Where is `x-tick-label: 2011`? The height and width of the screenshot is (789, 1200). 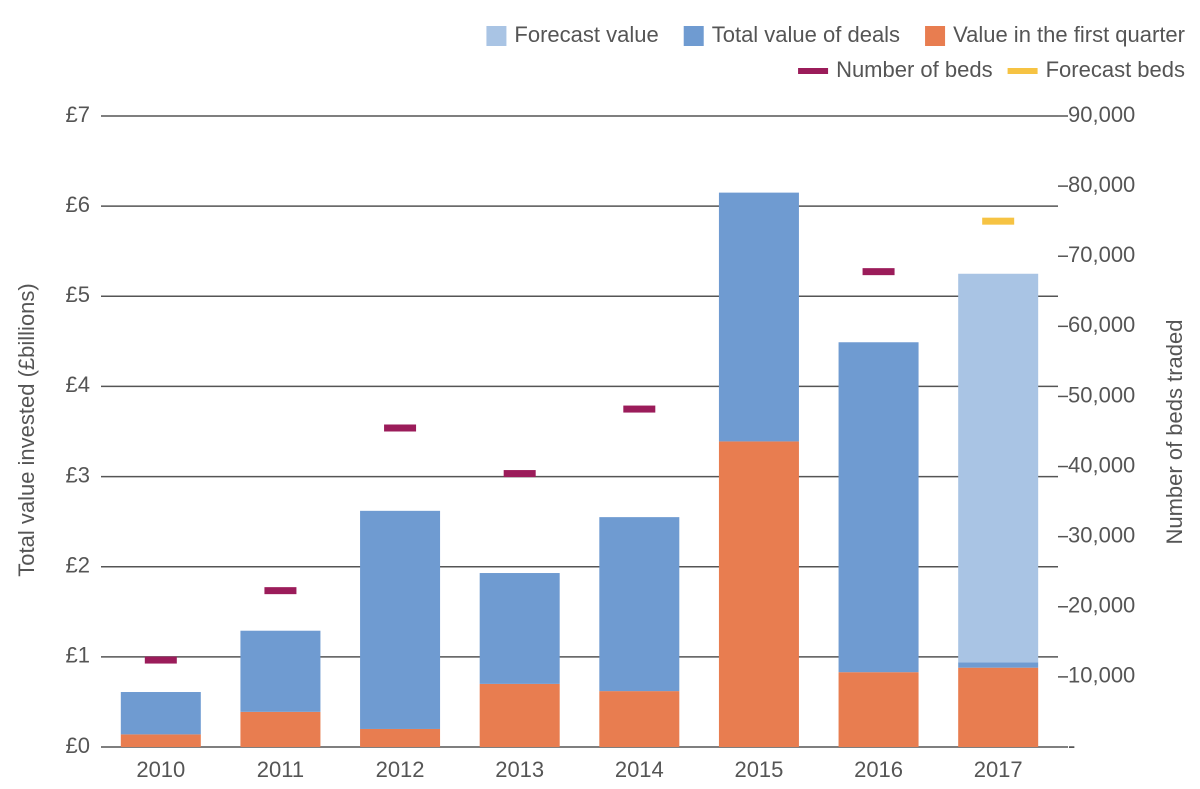 x-tick-label: 2011 is located at coordinates (280, 769).